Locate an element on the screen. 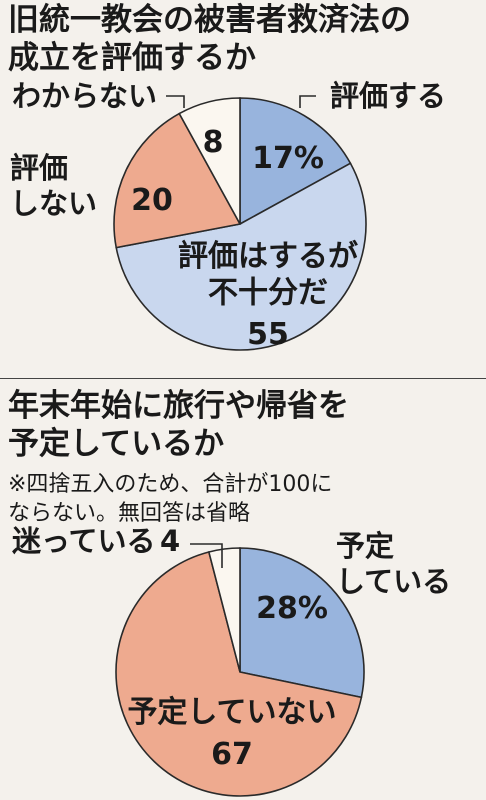 The height and width of the screenshot is (800, 486). chart1-label-0: 評価する is located at coordinates (388, 96).